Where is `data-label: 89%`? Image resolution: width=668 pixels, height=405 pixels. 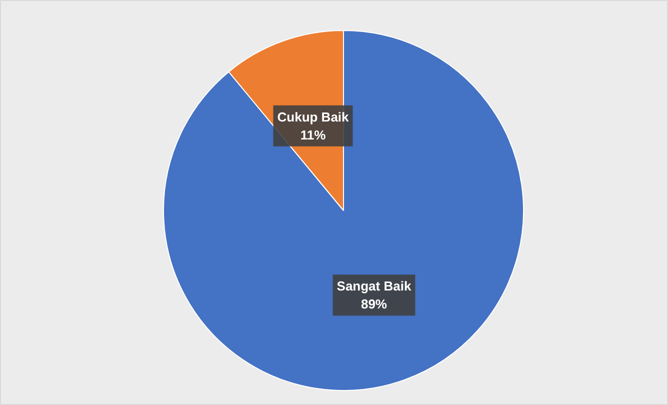 data-label: 89% is located at coordinates (374, 304).